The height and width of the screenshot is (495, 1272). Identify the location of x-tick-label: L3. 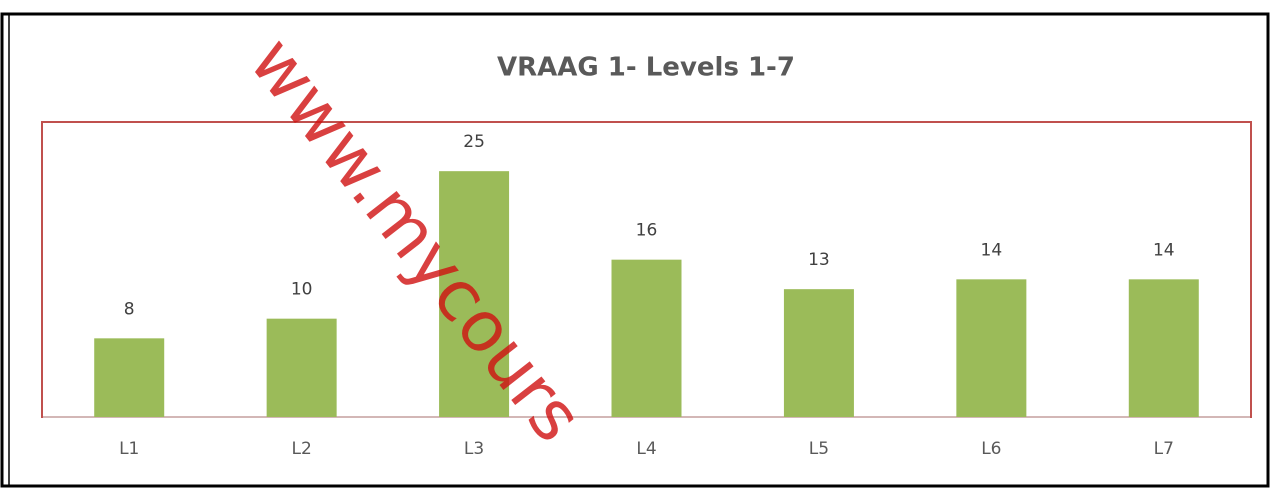
(474, 449).